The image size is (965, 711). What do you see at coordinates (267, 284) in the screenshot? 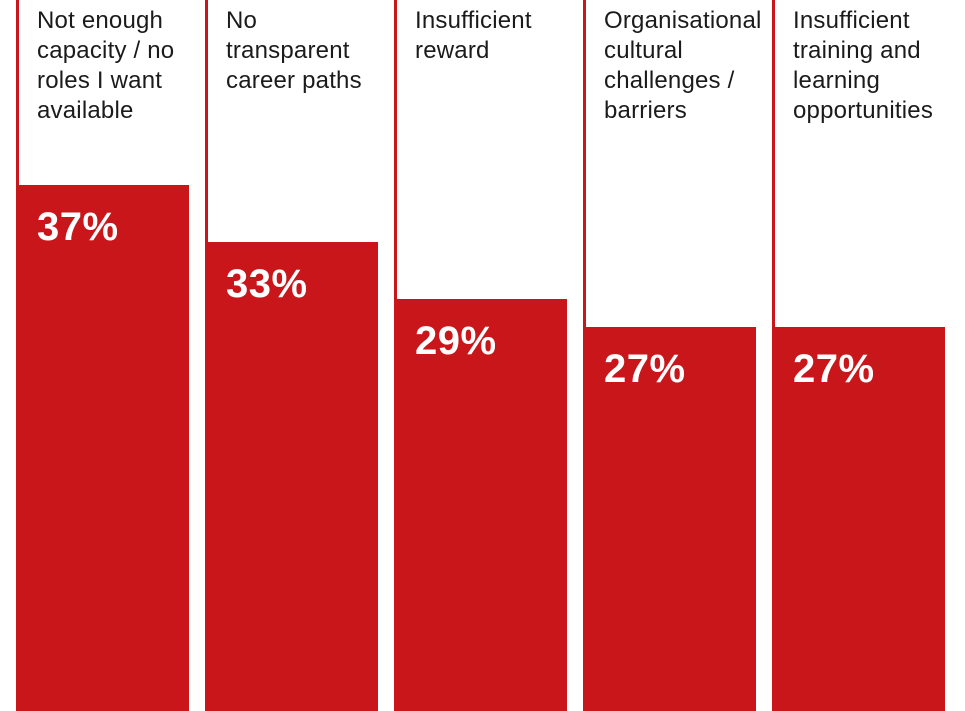
I see `data-label: 33%` at bounding box center [267, 284].